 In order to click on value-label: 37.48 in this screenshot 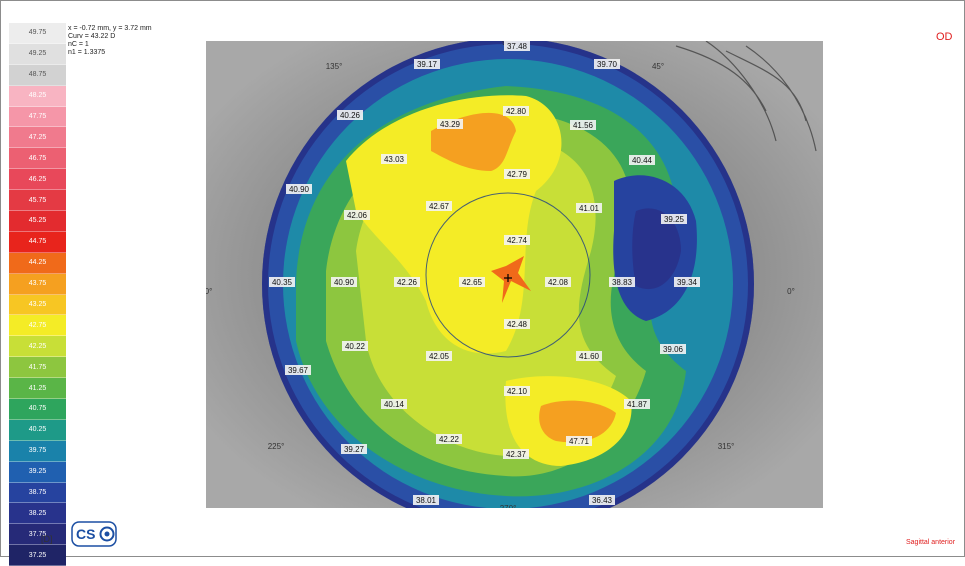, I will do `click(517, 46)`.